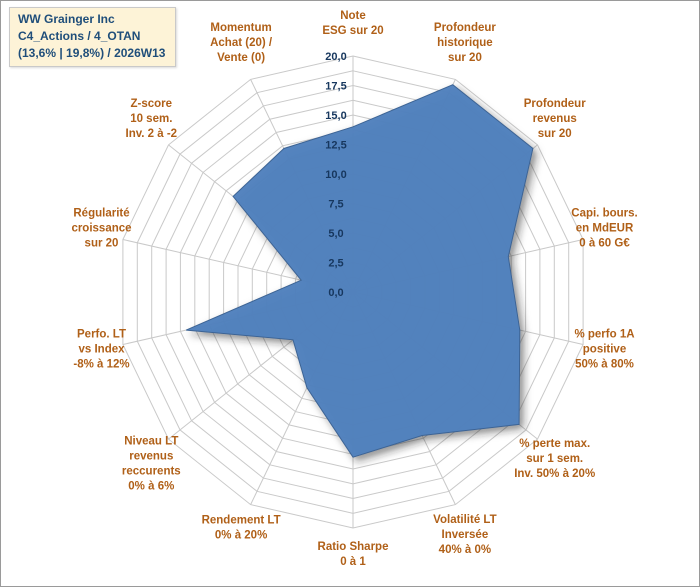 Image resolution: width=700 pixels, height=587 pixels. Describe the element at coordinates (101, 228) in the screenshot. I see `axis-label: Régularité croissance sur 20` at that location.